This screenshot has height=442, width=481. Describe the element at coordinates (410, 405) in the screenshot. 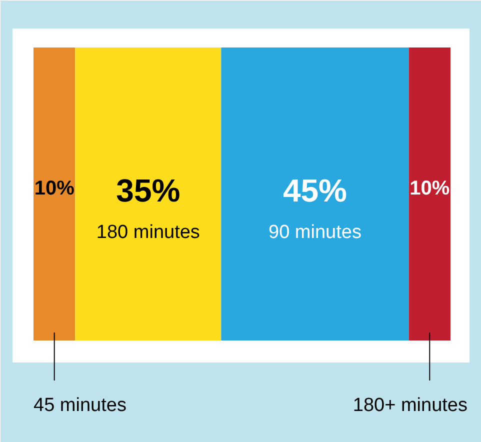

I see `text: 180+ minutes` at that location.